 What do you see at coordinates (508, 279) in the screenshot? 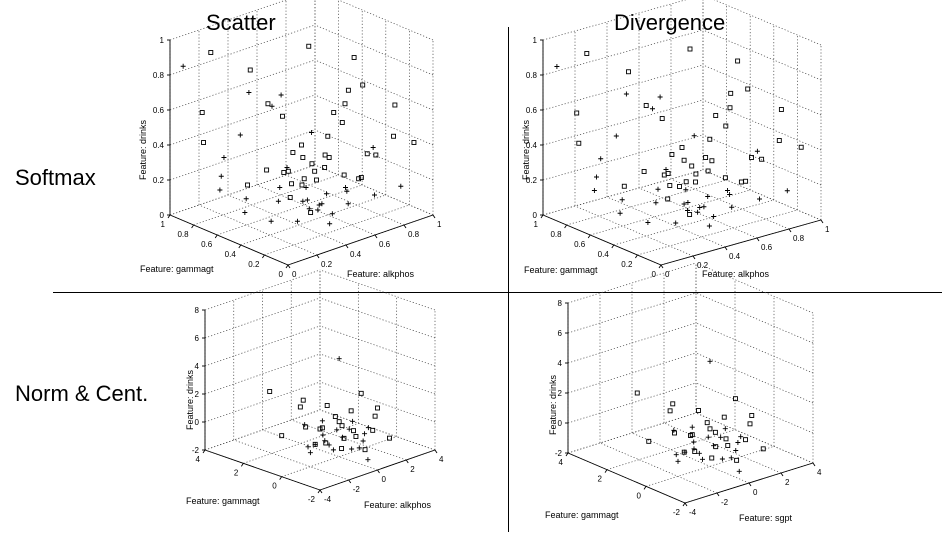
I see `vertical-divider` at bounding box center [508, 279].